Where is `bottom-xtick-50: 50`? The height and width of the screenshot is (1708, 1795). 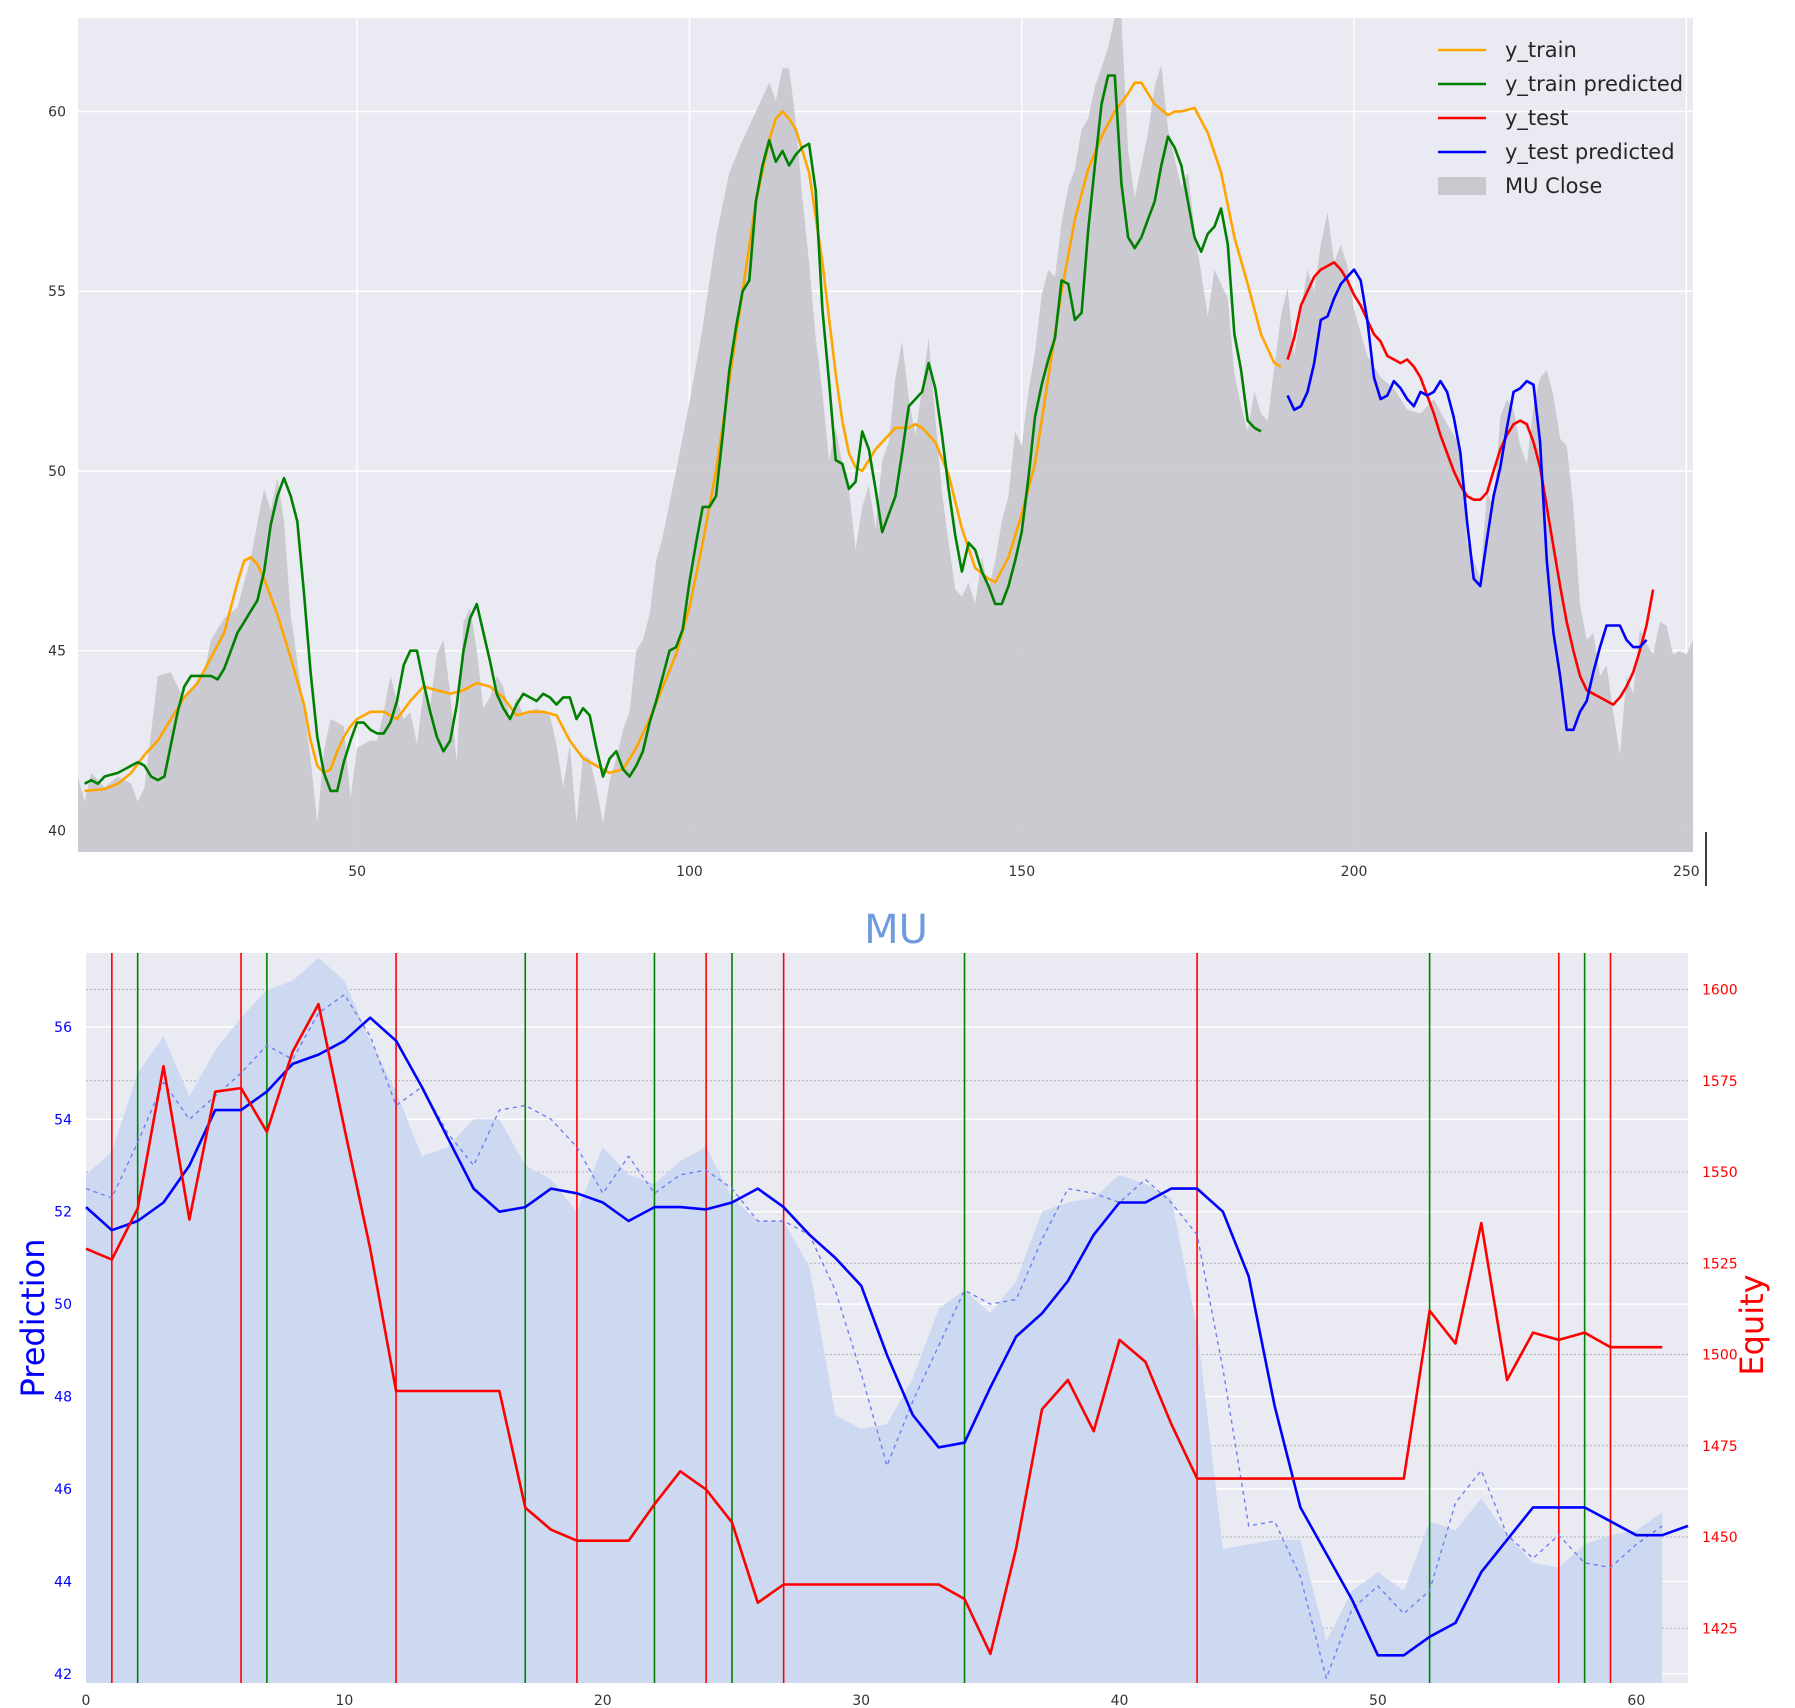
bottom-xtick-50: 50 is located at coordinates (1378, 1700).